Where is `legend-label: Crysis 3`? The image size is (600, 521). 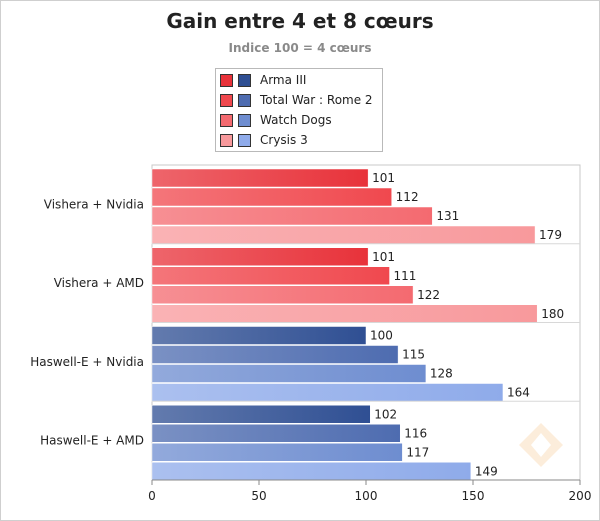 legend-label: Crysis 3 is located at coordinates (284, 140).